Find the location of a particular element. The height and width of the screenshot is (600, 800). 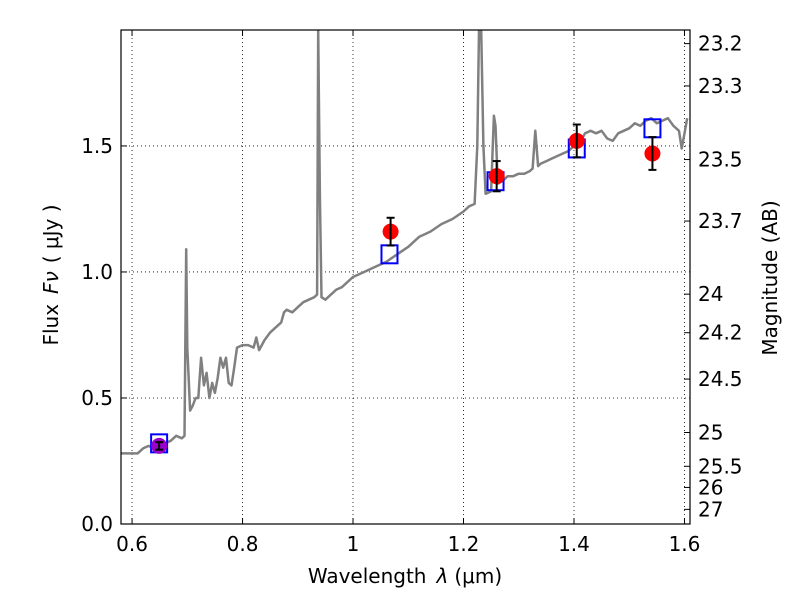

y-tick-label: 1.5 is located at coordinates (97, 146).